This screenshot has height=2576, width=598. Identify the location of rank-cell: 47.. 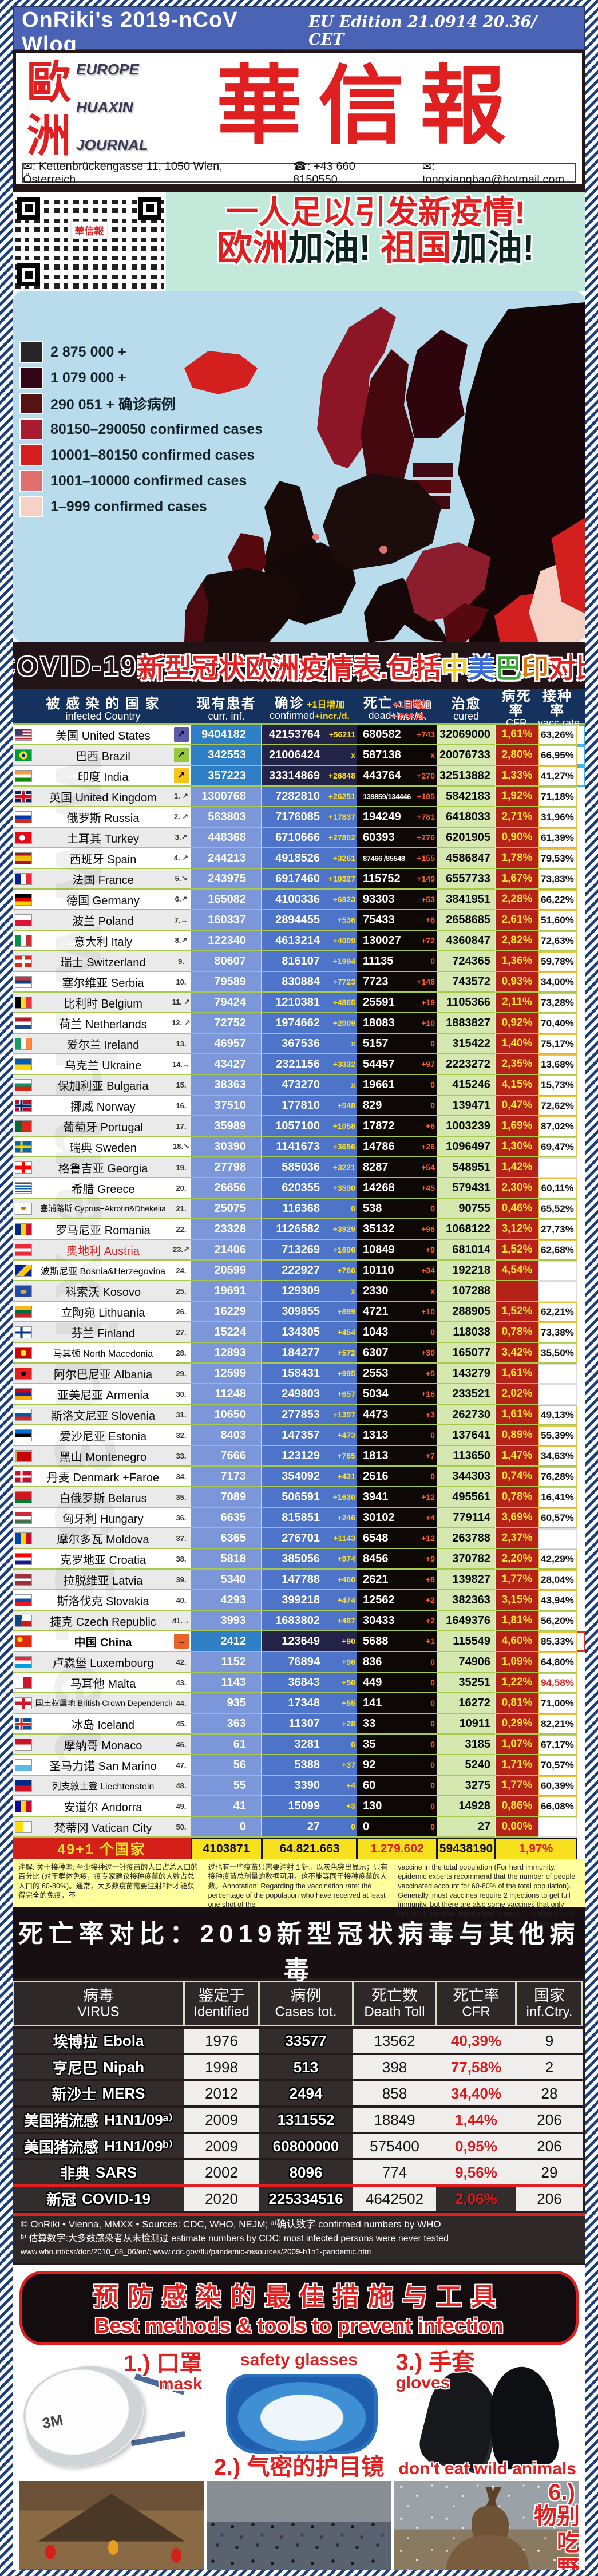
(182, 1765).